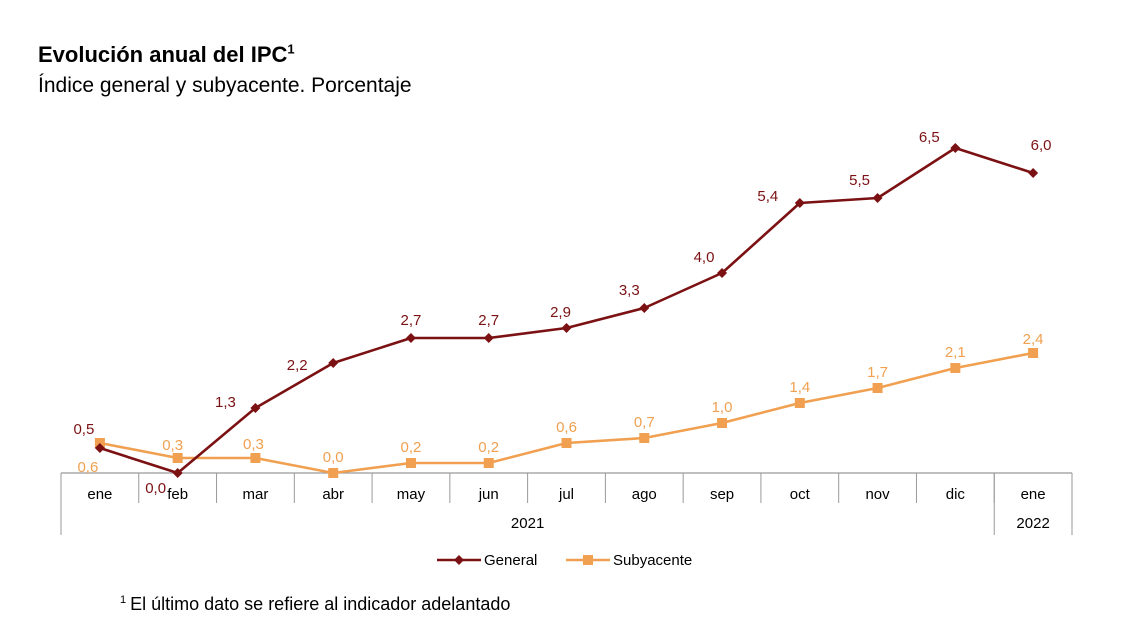 This screenshot has height=631, width=1131. Describe the element at coordinates (459, 560) in the screenshot. I see `legend-general-swatch-marker` at that location.